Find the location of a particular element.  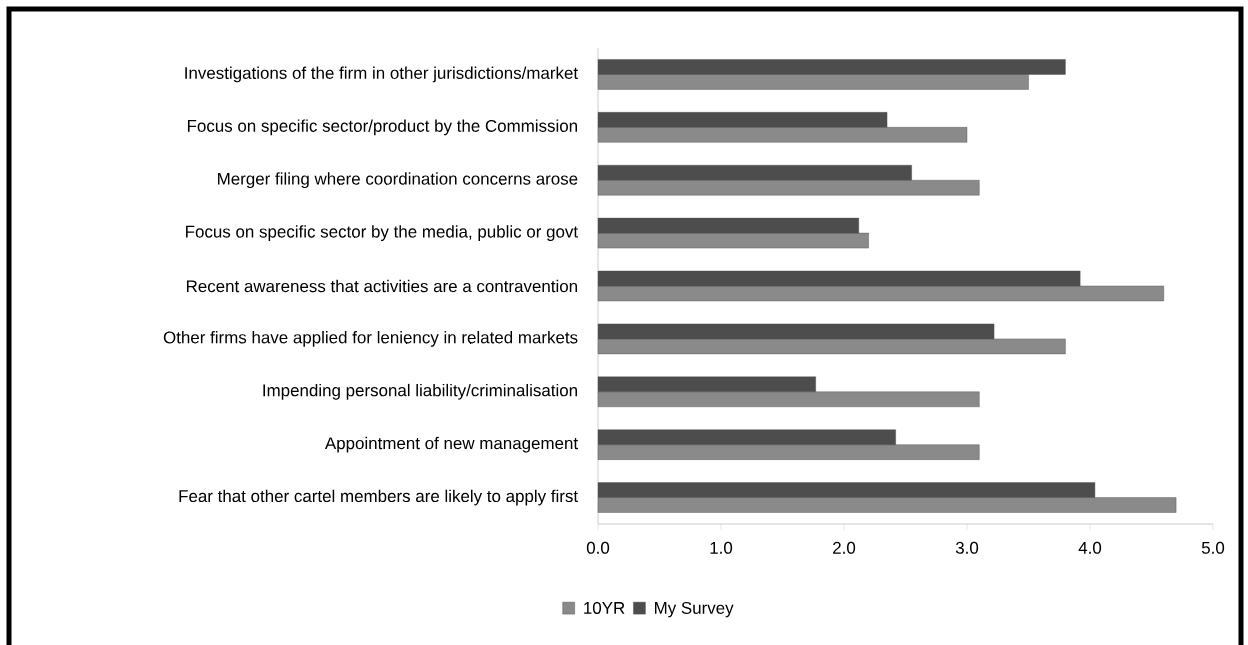

x-tick-label: 5.0 is located at coordinates (1213, 547).